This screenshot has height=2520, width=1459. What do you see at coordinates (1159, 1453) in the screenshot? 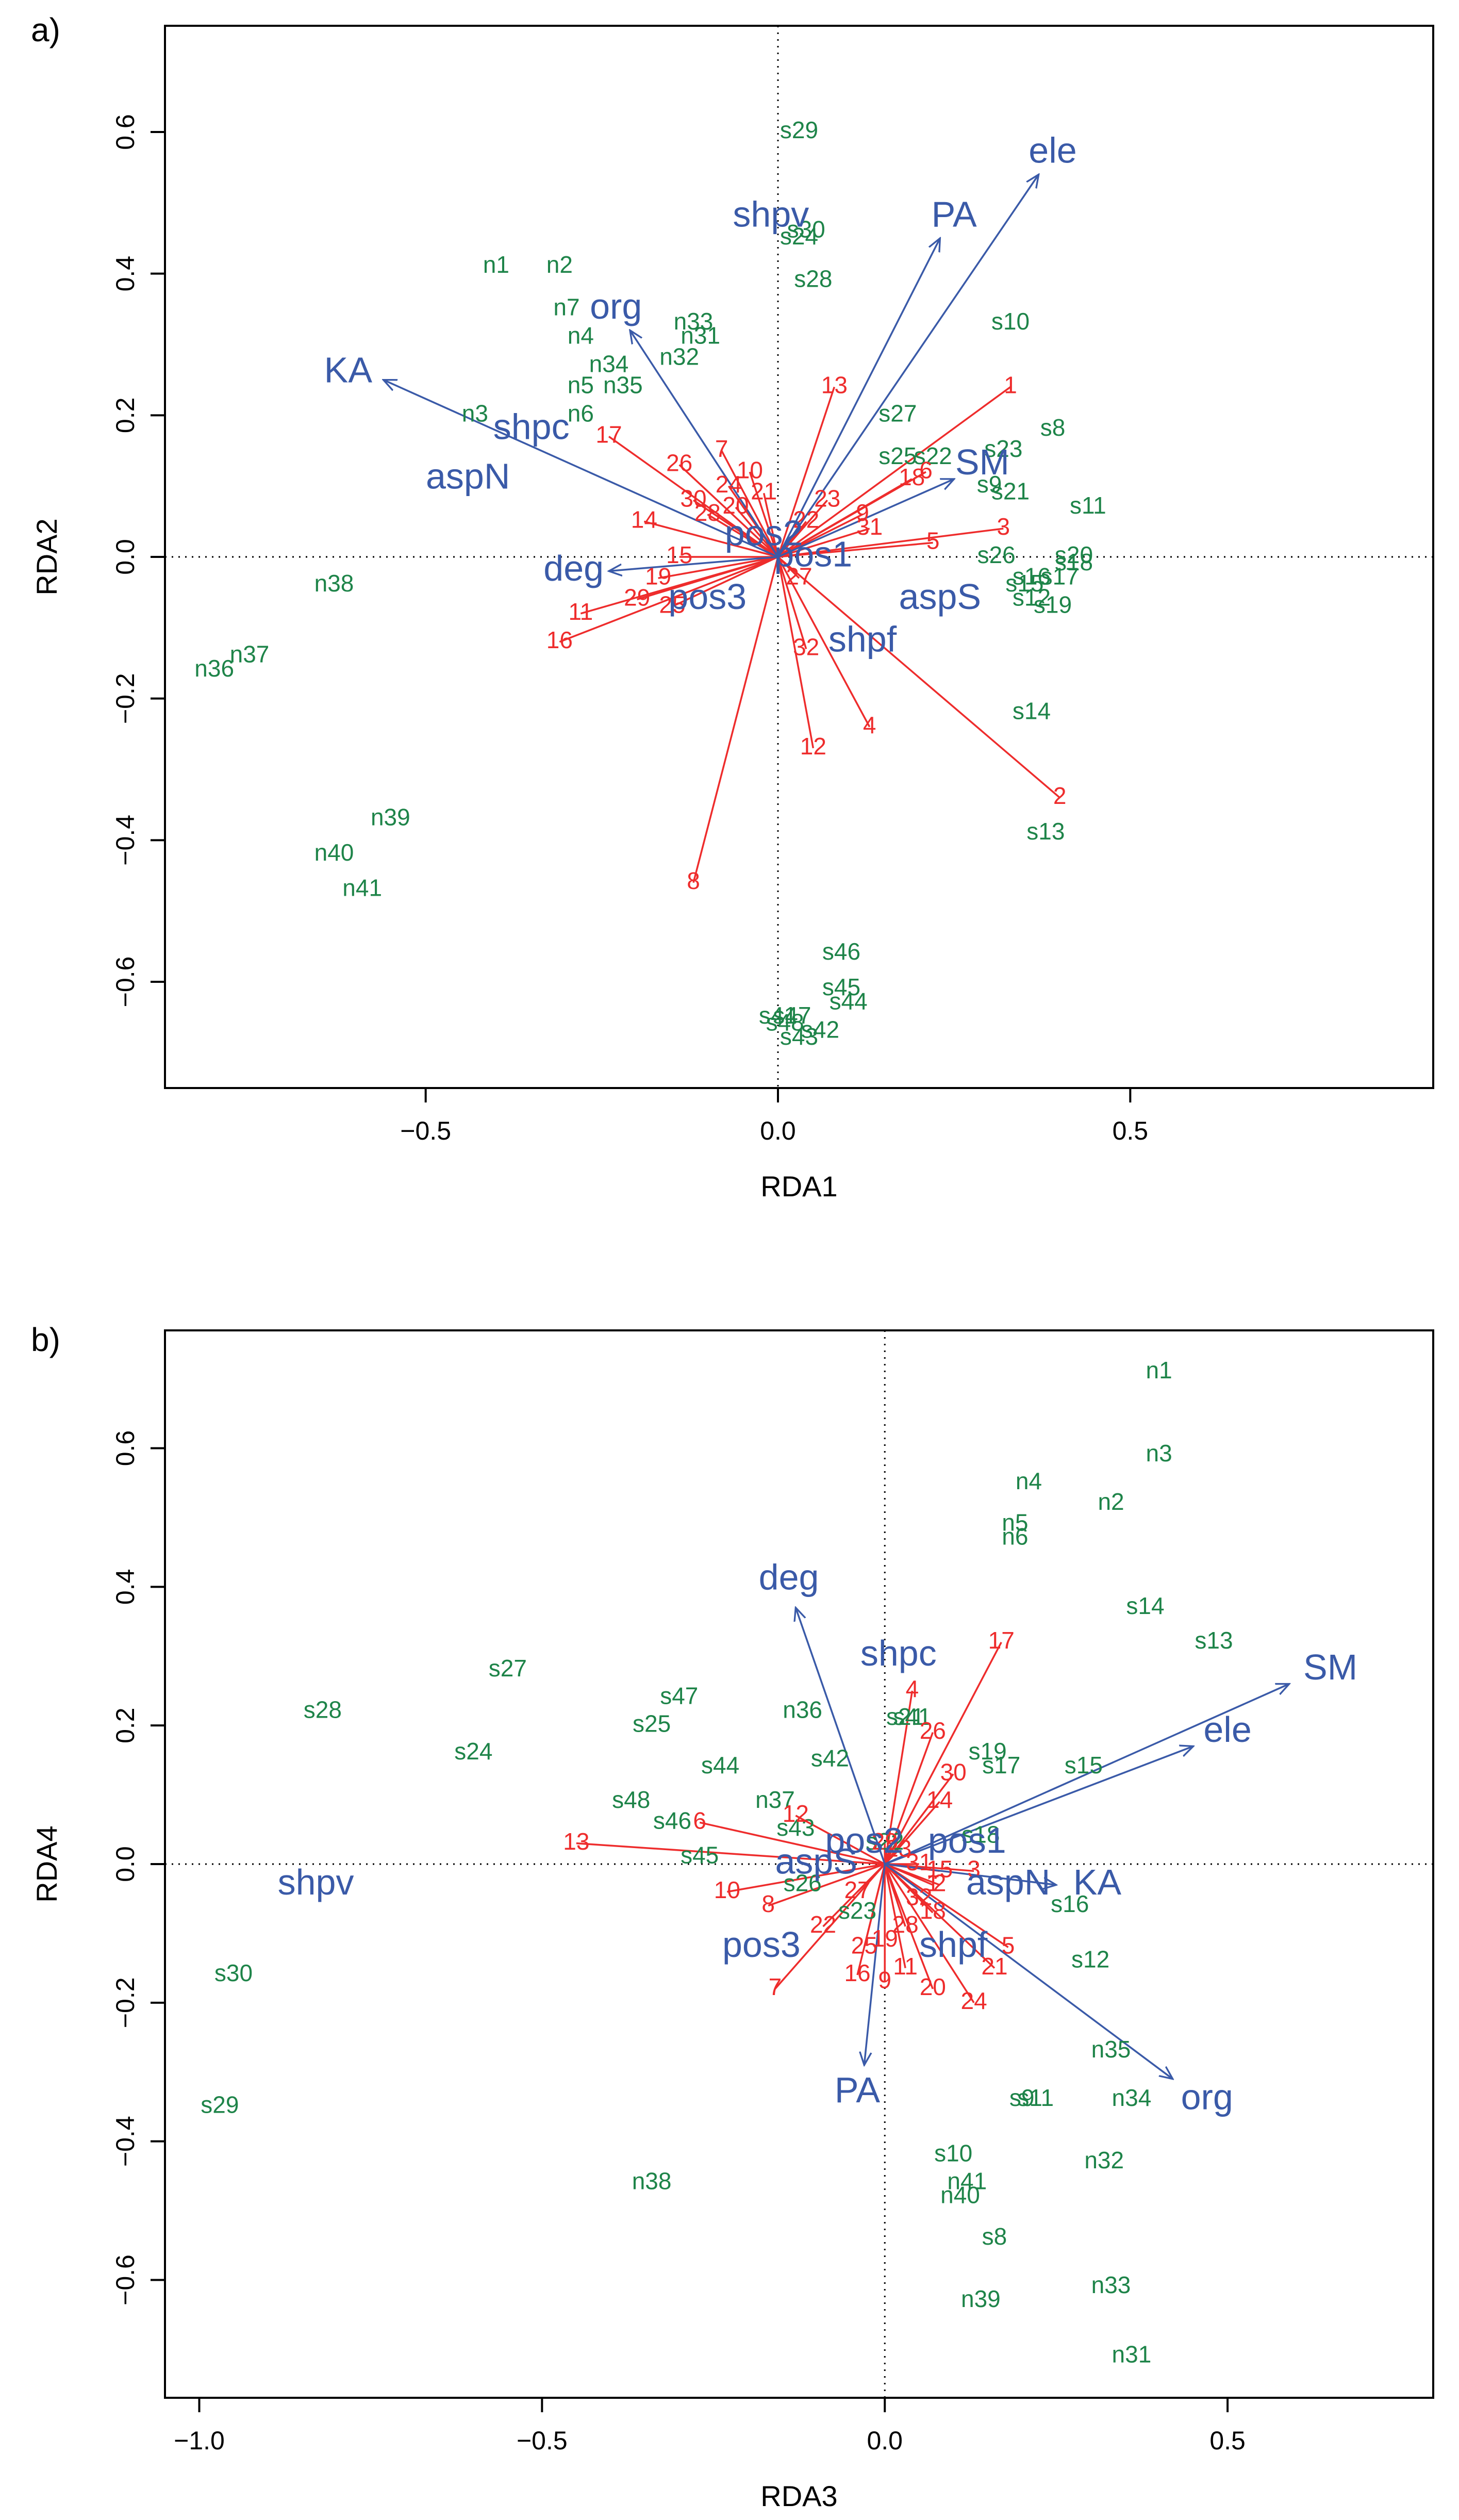
I see `site-label: n3` at bounding box center [1159, 1453].